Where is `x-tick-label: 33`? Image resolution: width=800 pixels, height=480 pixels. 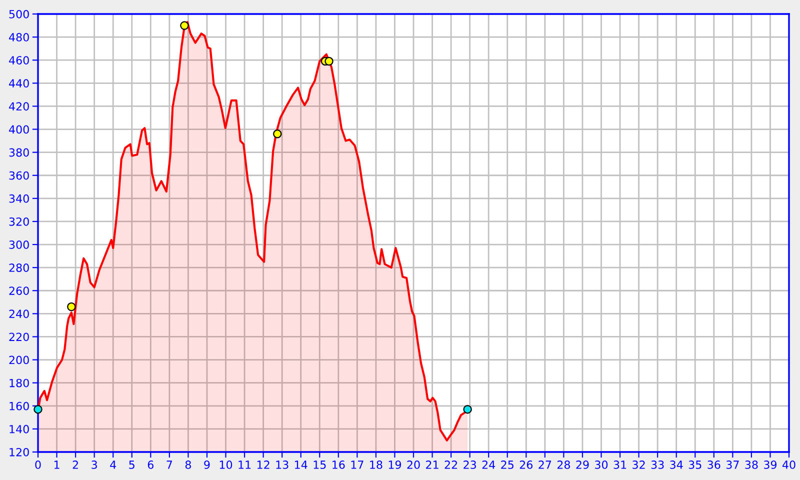 x-tick-label: 33 is located at coordinates (657, 464).